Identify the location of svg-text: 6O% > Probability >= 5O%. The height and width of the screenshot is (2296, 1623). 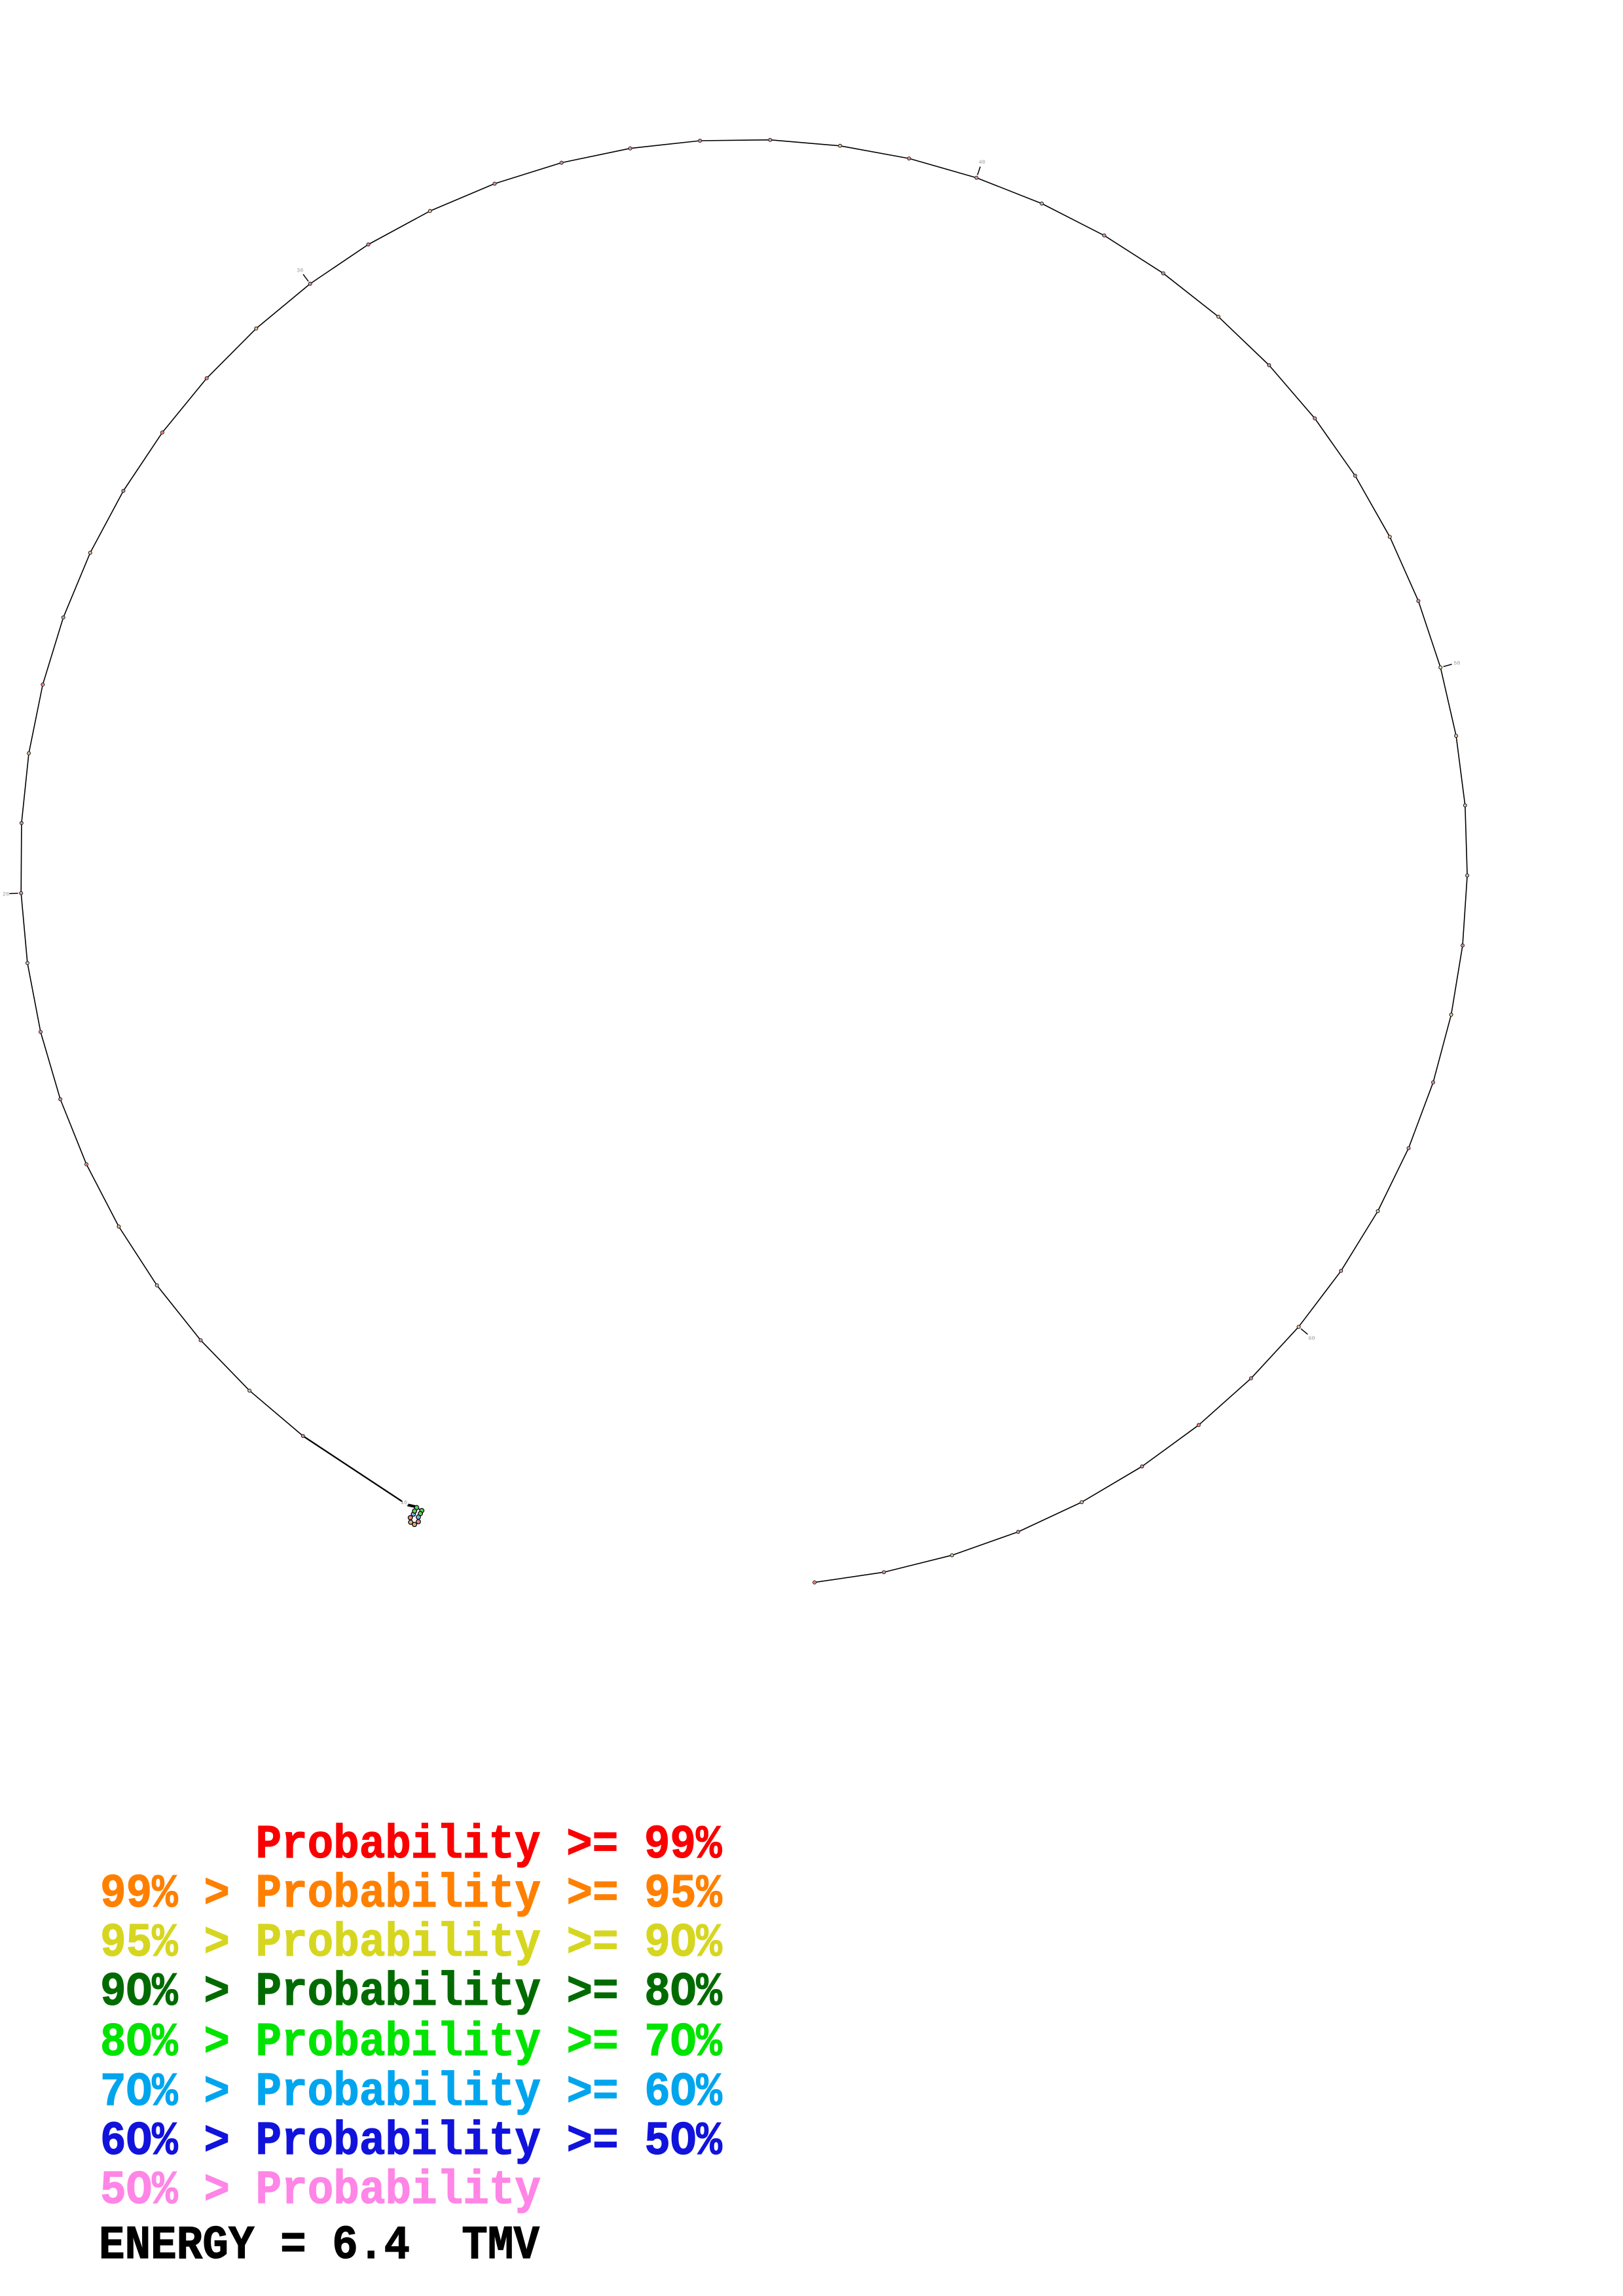
(411, 2141).